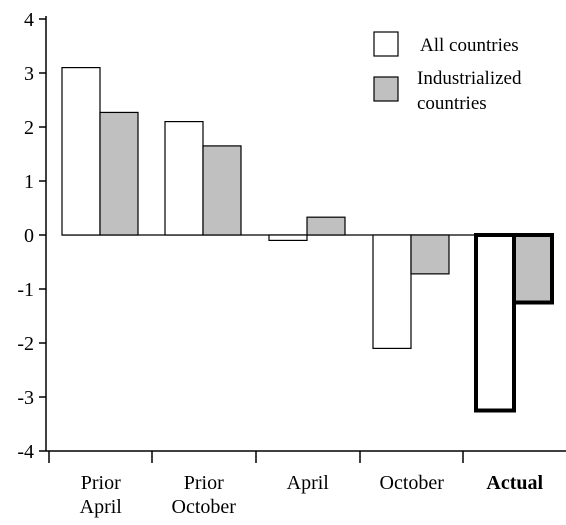 The image size is (566, 525). What do you see at coordinates (452, 103) in the screenshot?
I see `legend-label-industrialized: countries` at bounding box center [452, 103].